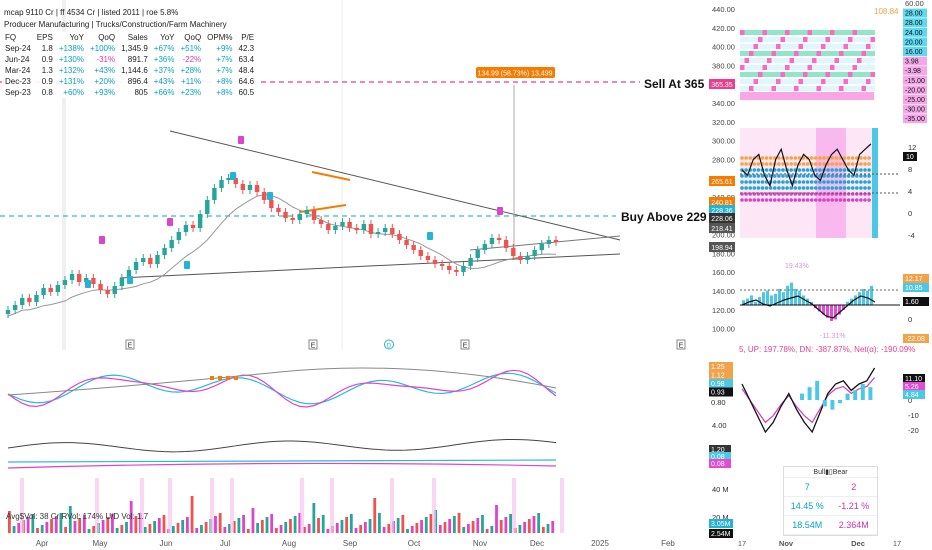 The width and height of the screenshot is (932, 550). I want to click on fundamentals-col-header: OPM%, so click(220, 37).